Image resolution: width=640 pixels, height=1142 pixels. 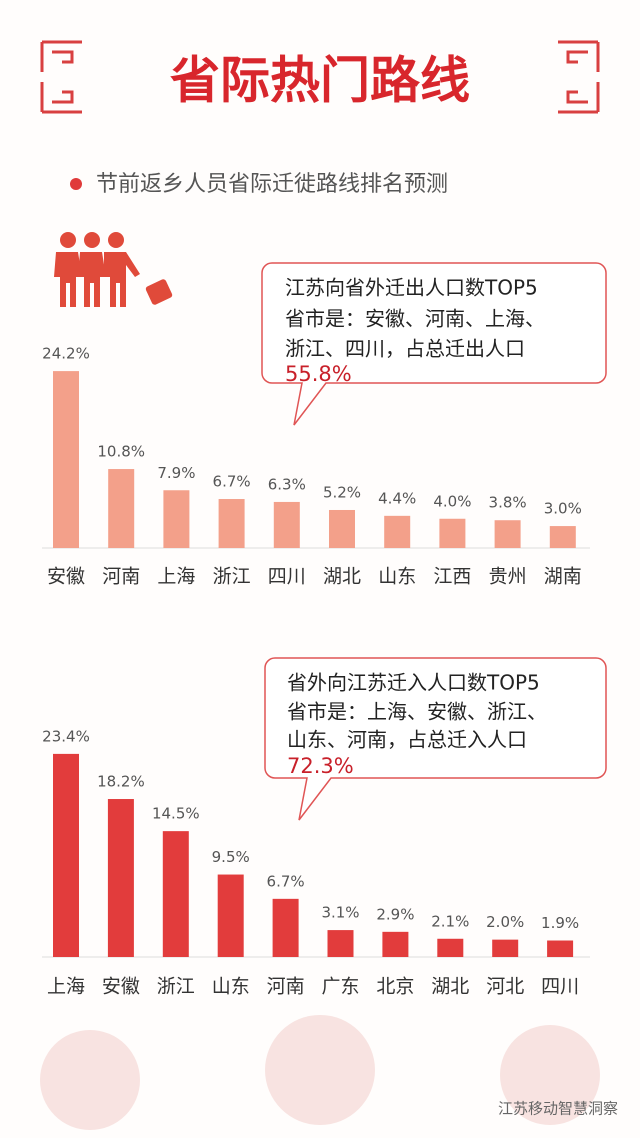 I want to click on value-label: 2.9%, so click(x=395, y=914).